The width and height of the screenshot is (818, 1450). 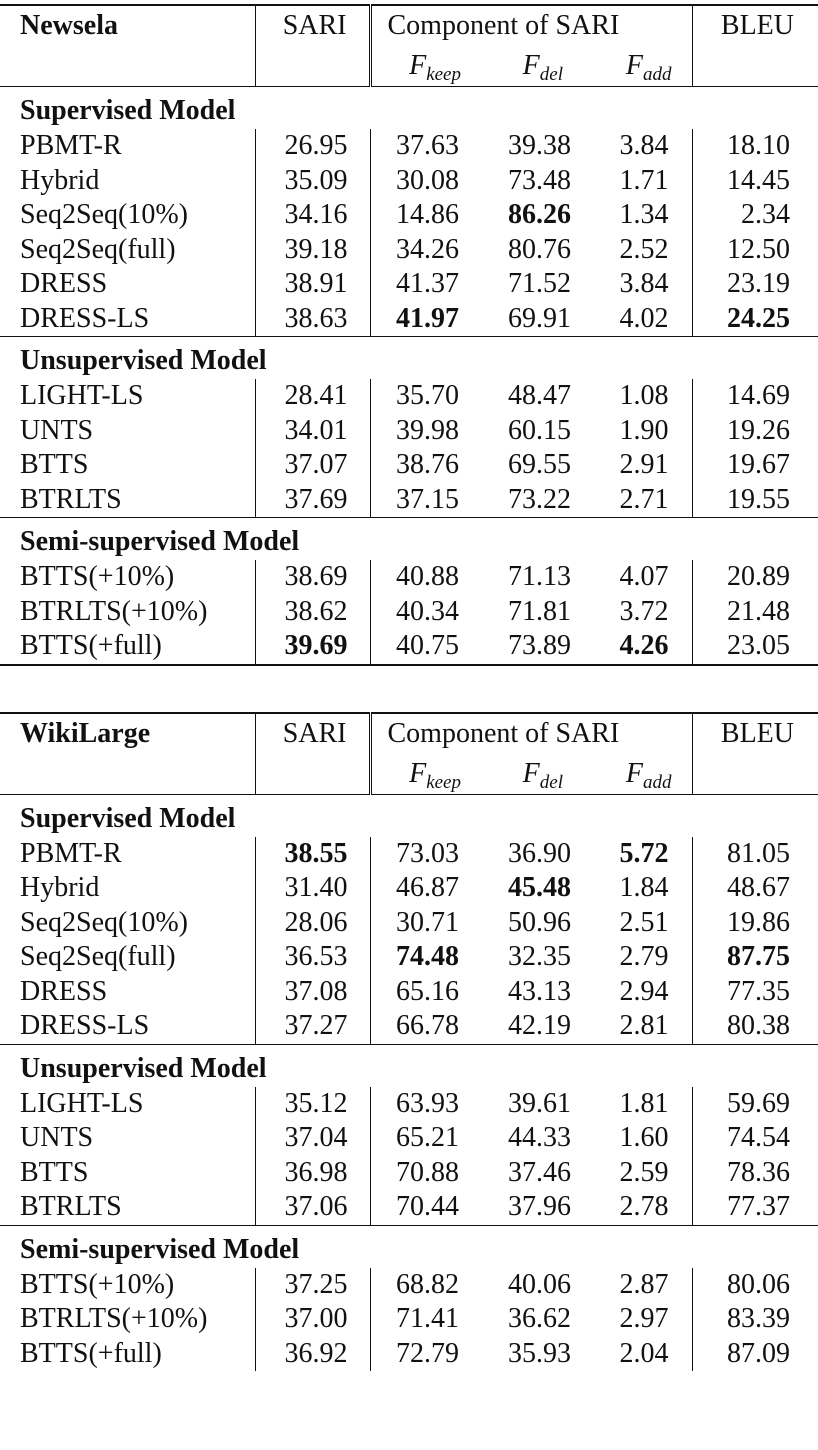 I want to click on f-keep-cell: 41.37, so click(x=422, y=284).